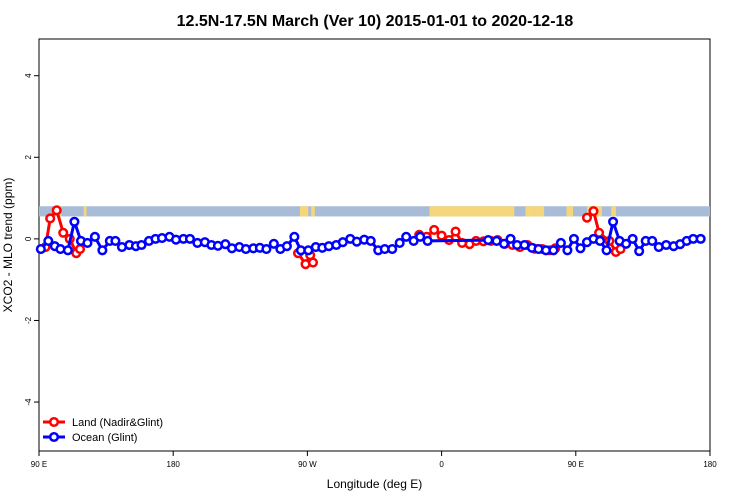 The height and width of the screenshot is (500, 750). What do you see at coordinates (28, 75) in the screenshot?
I see `y-tick-label: 4` at bounding box center [28, 75].